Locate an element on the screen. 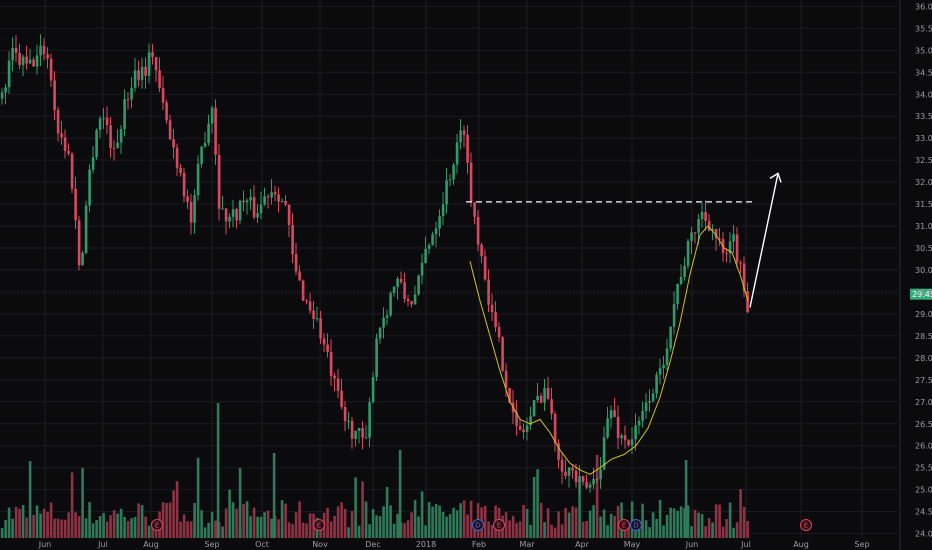 The image size is (932, 550). y-tick-label: 34.00 is located at coordinates (923, 94).